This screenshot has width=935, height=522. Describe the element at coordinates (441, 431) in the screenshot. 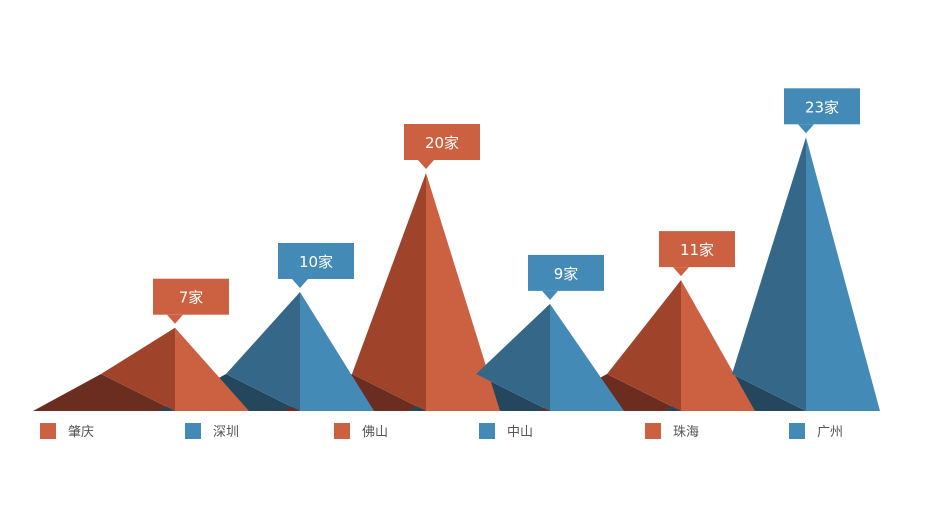

I see `legend: 肇庆 深圳 佛山 中山 珠海 广州` at that location.